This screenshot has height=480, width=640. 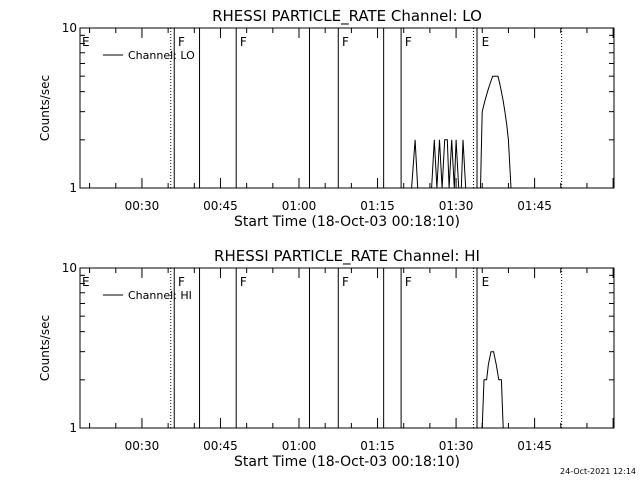 What do you see at coordinates (598, 471) in the screenshot?
I see `footer-timestamp: 24-Oct-2021 12:14` at bounding box center [598, 471].